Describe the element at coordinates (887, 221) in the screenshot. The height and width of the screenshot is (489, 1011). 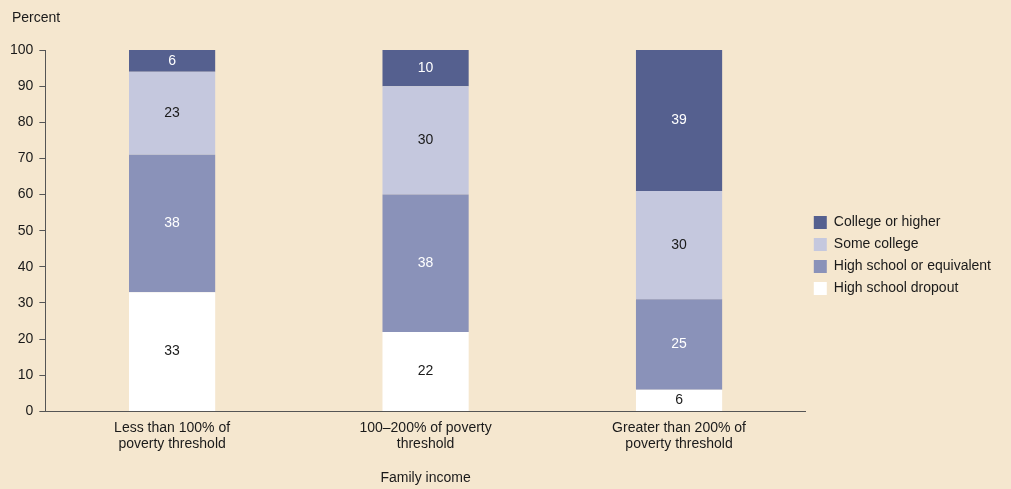
I see `legend-label: College or higher` at that location.